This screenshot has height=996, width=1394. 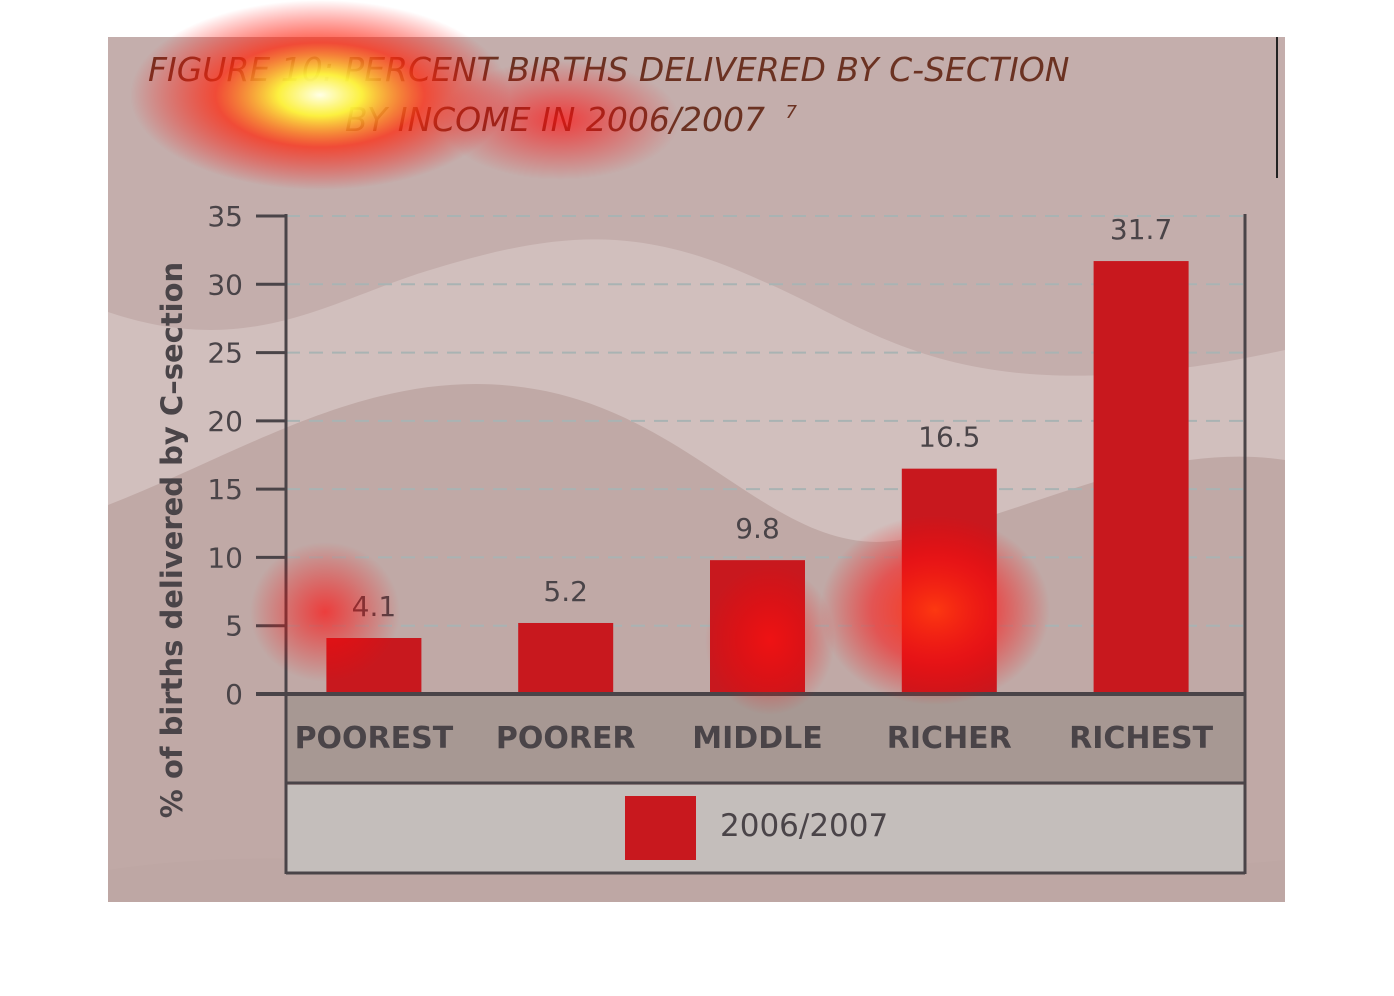 What do you see at coordinates (566, 738) in the screenshot?
I see `category-label-poorer: POORER` at bounding box center [566, 738].